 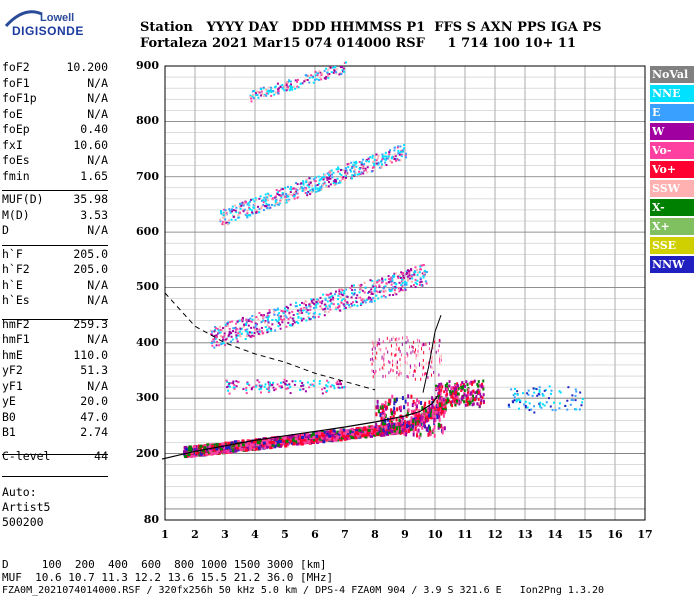 I want to click on param-name: D, so click(x=5, y=230).